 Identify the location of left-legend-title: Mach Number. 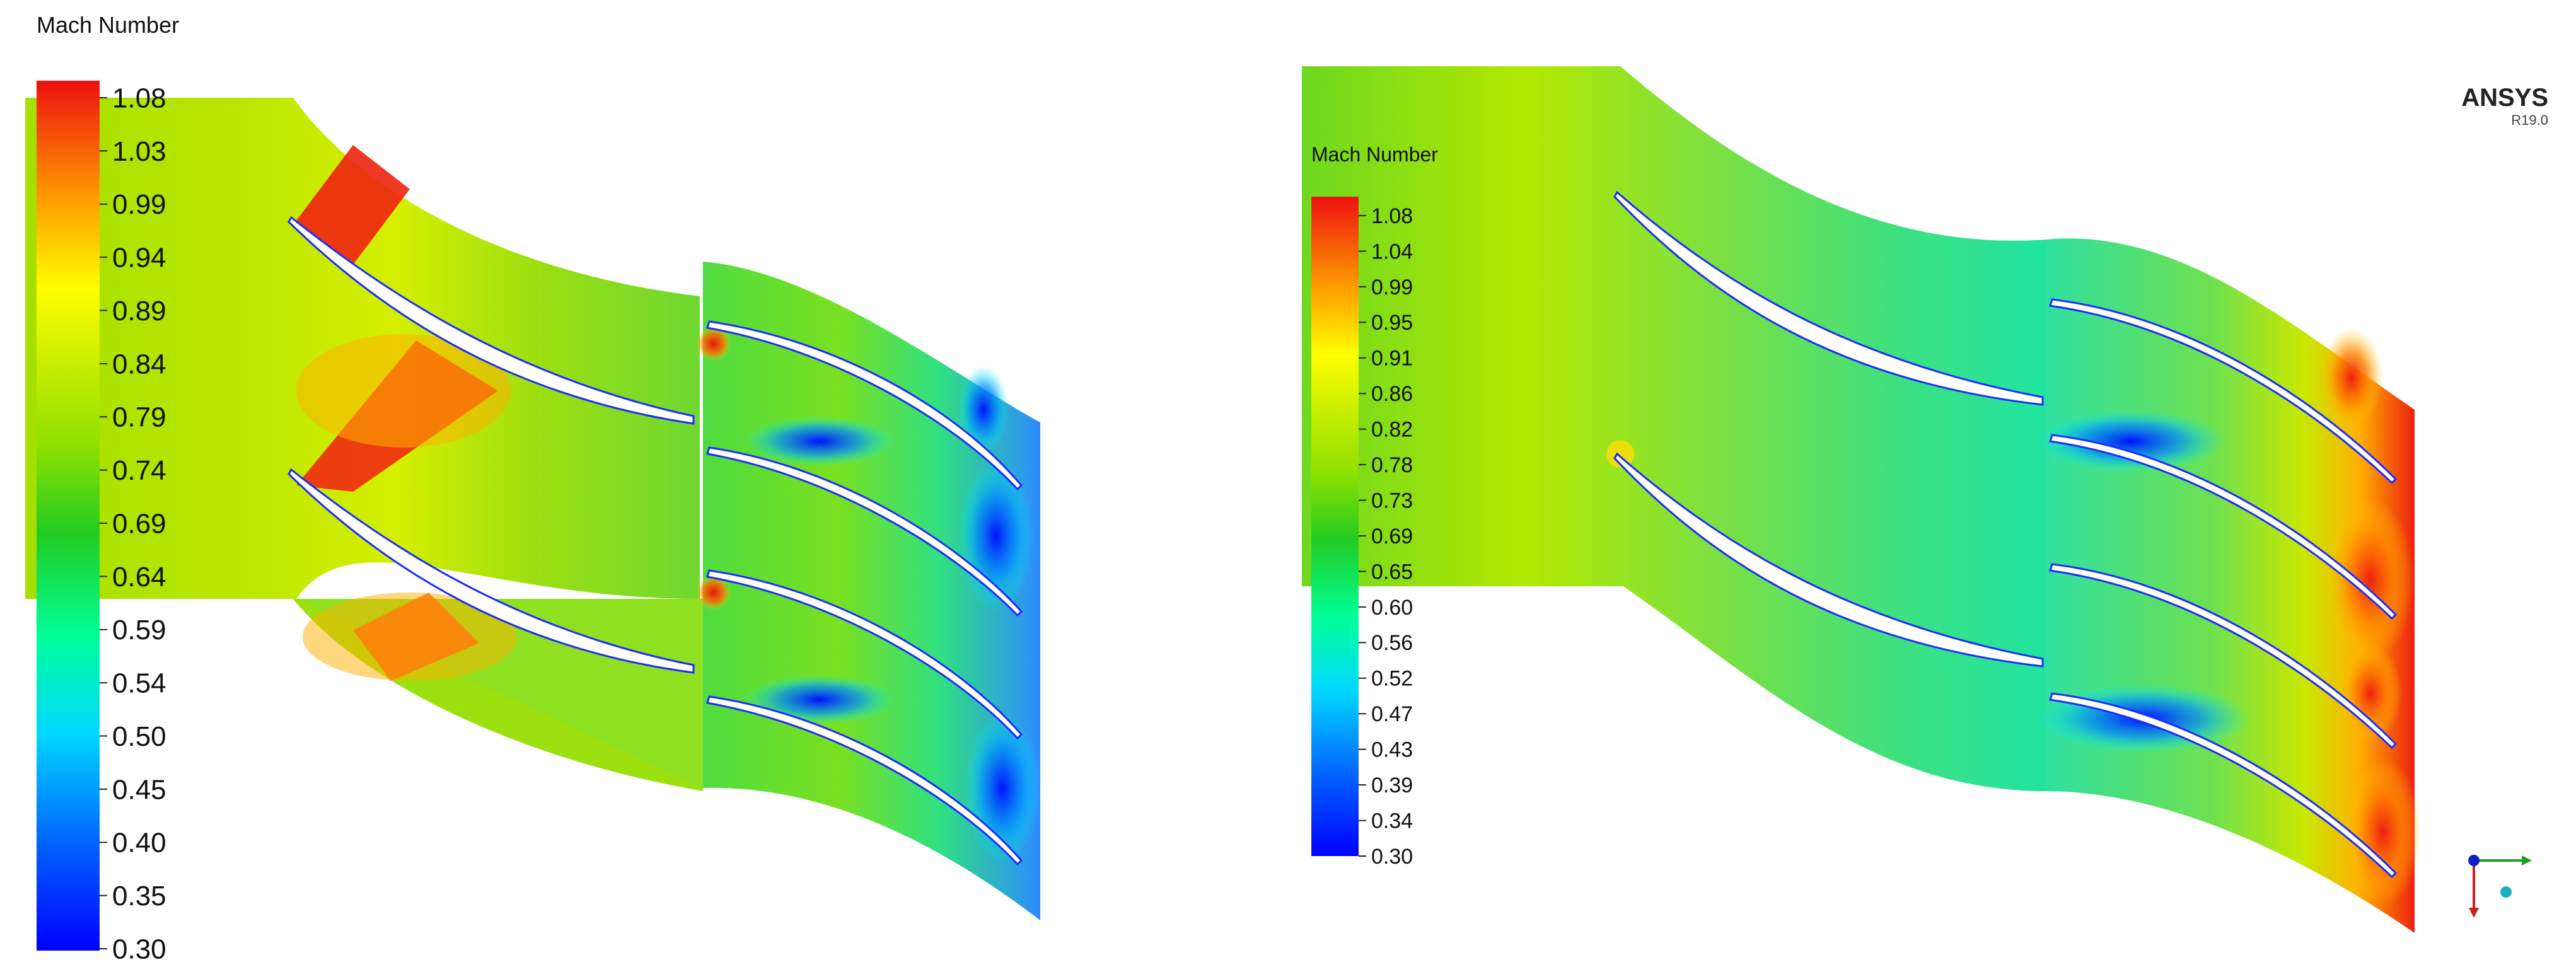
(108, 25).